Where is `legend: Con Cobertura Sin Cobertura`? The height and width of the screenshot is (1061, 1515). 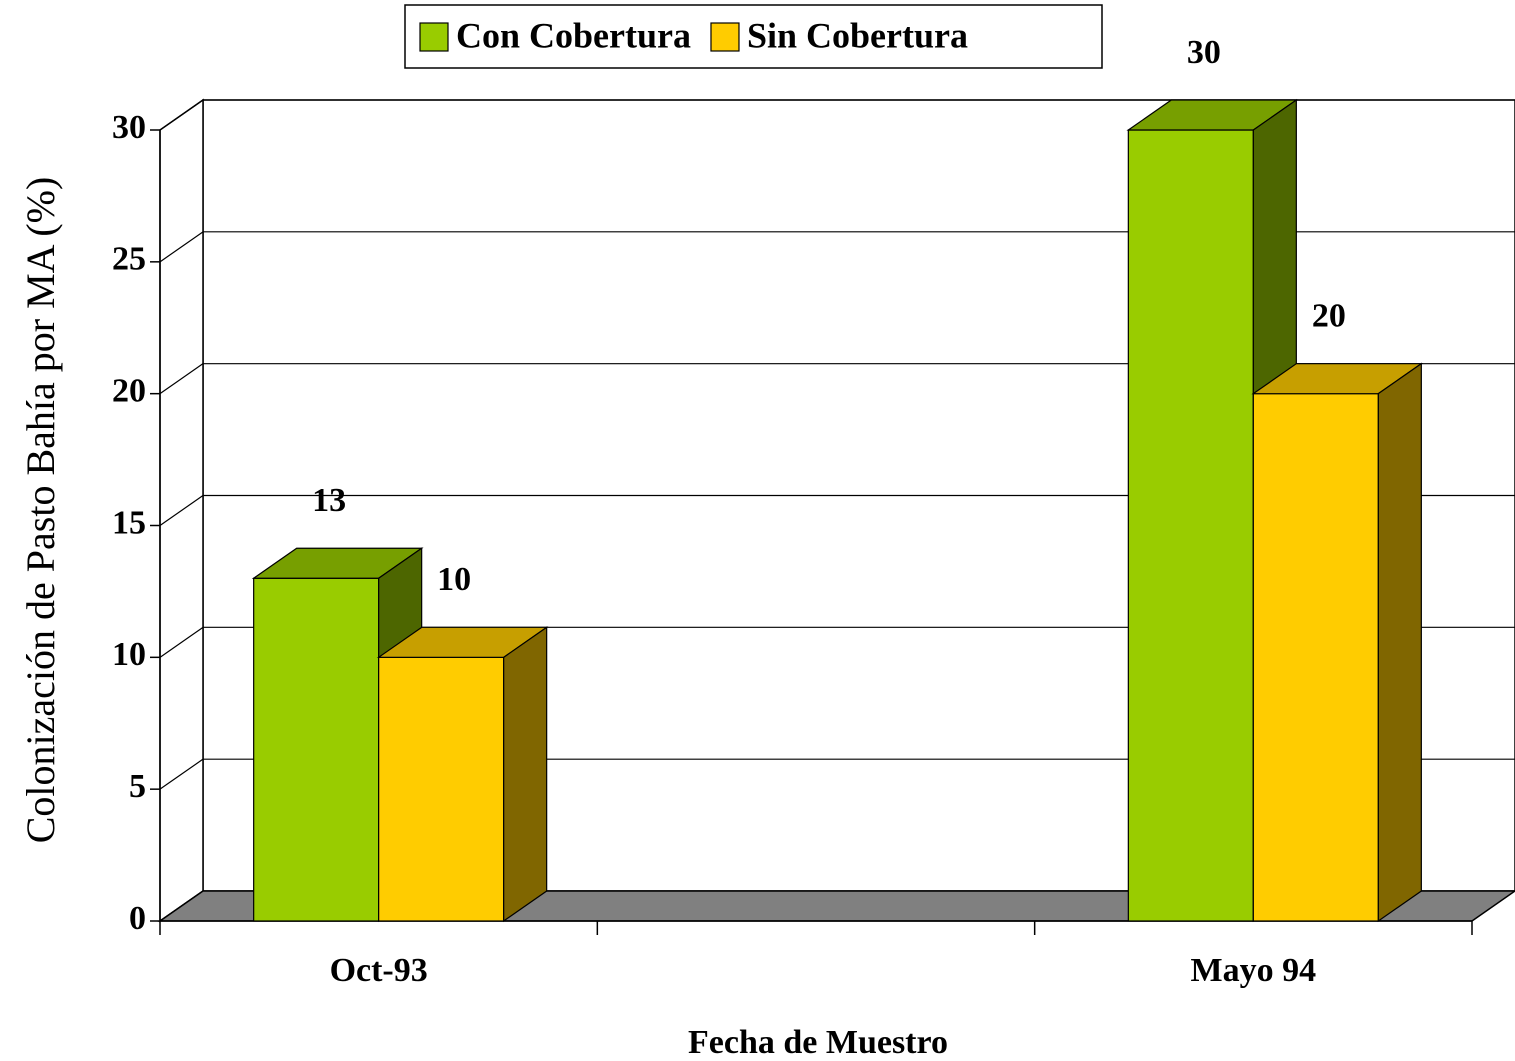 legend: Con Cobertura Sin Cobertura is located at coordinates (753, 36).